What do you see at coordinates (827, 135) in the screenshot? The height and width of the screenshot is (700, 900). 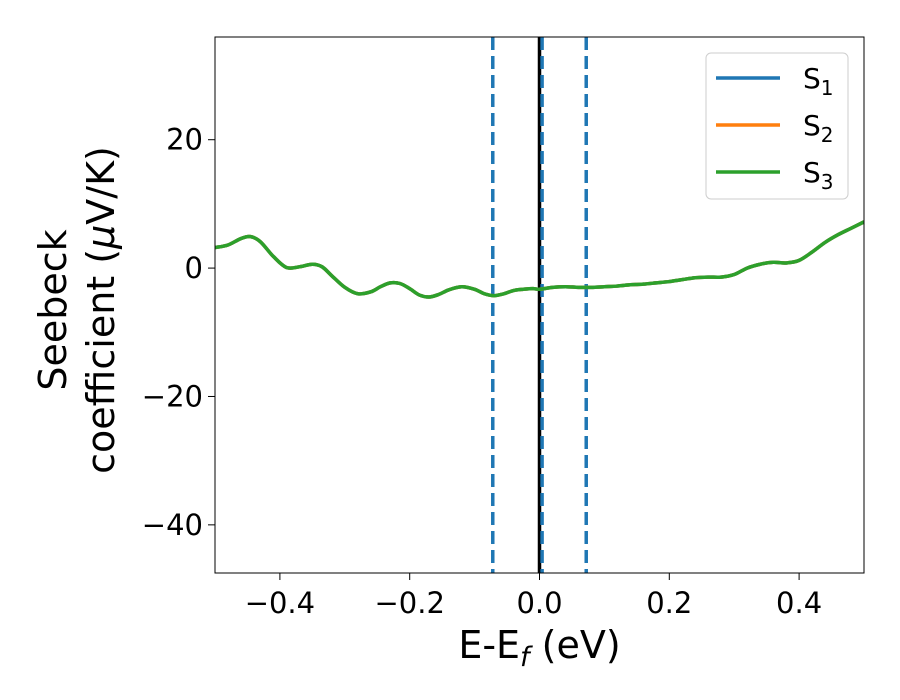 I see `legend-label-subscript: 2` at bounding box center [827, 135].